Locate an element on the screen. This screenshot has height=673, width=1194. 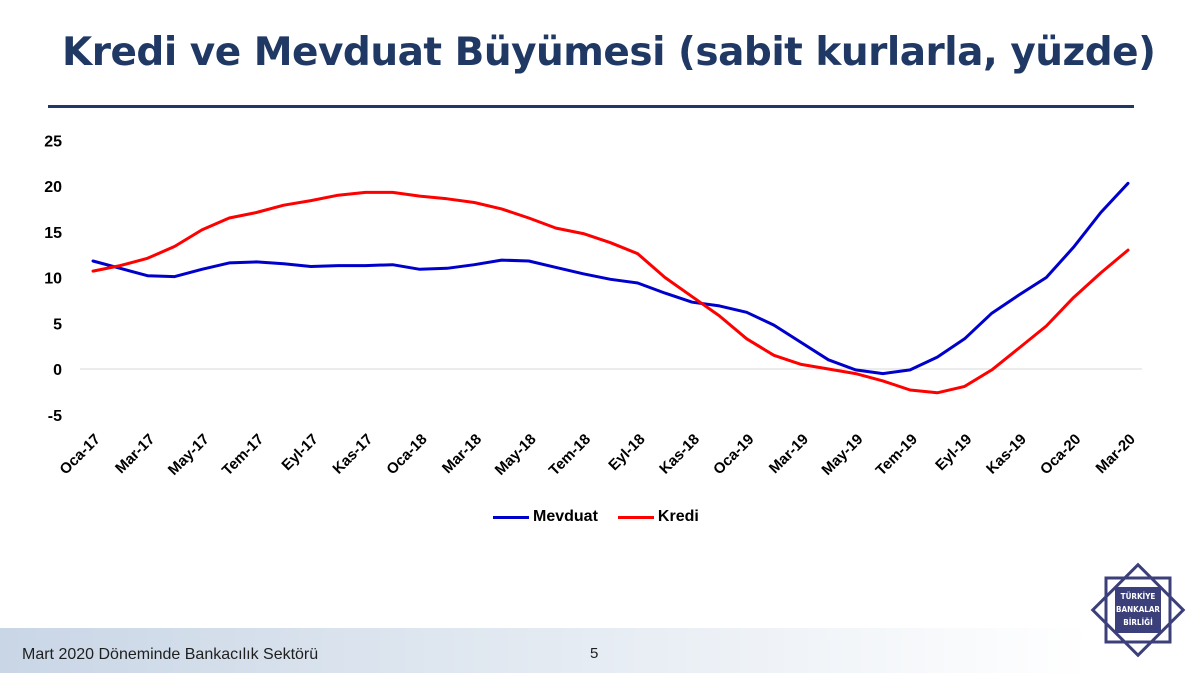
x-tick-label: Eyl-18 is located at coordinates (626, 452).